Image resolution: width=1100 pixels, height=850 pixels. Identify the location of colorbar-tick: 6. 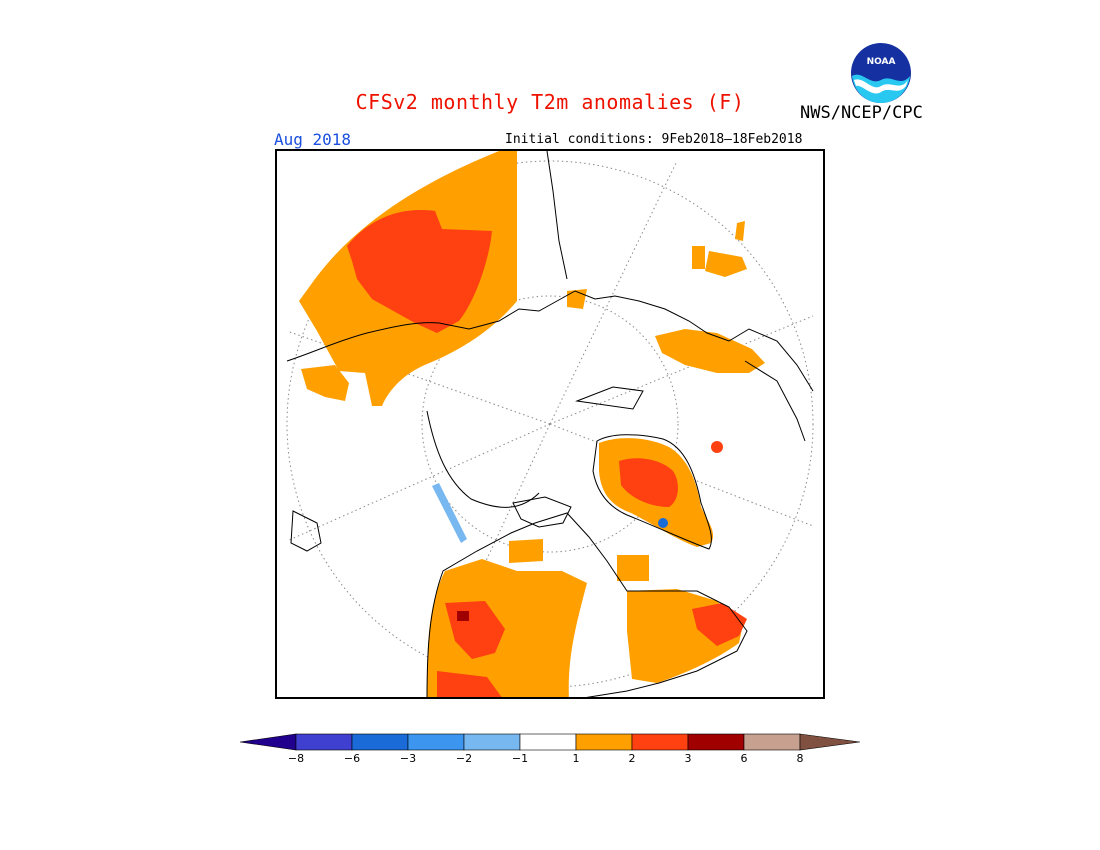
(744, 758).